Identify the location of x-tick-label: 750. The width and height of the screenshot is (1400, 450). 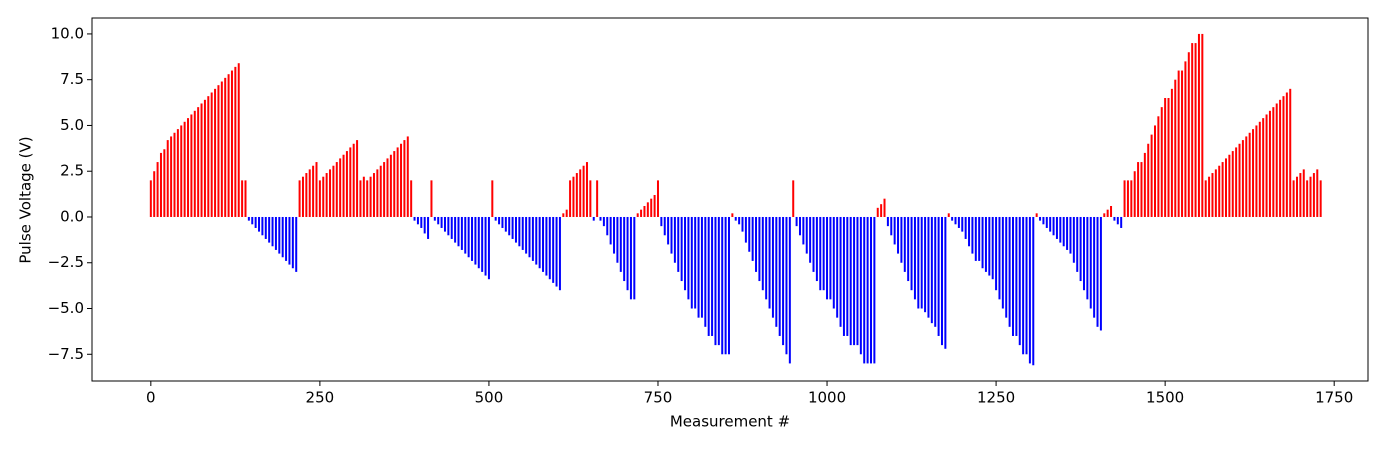
(658, 398).